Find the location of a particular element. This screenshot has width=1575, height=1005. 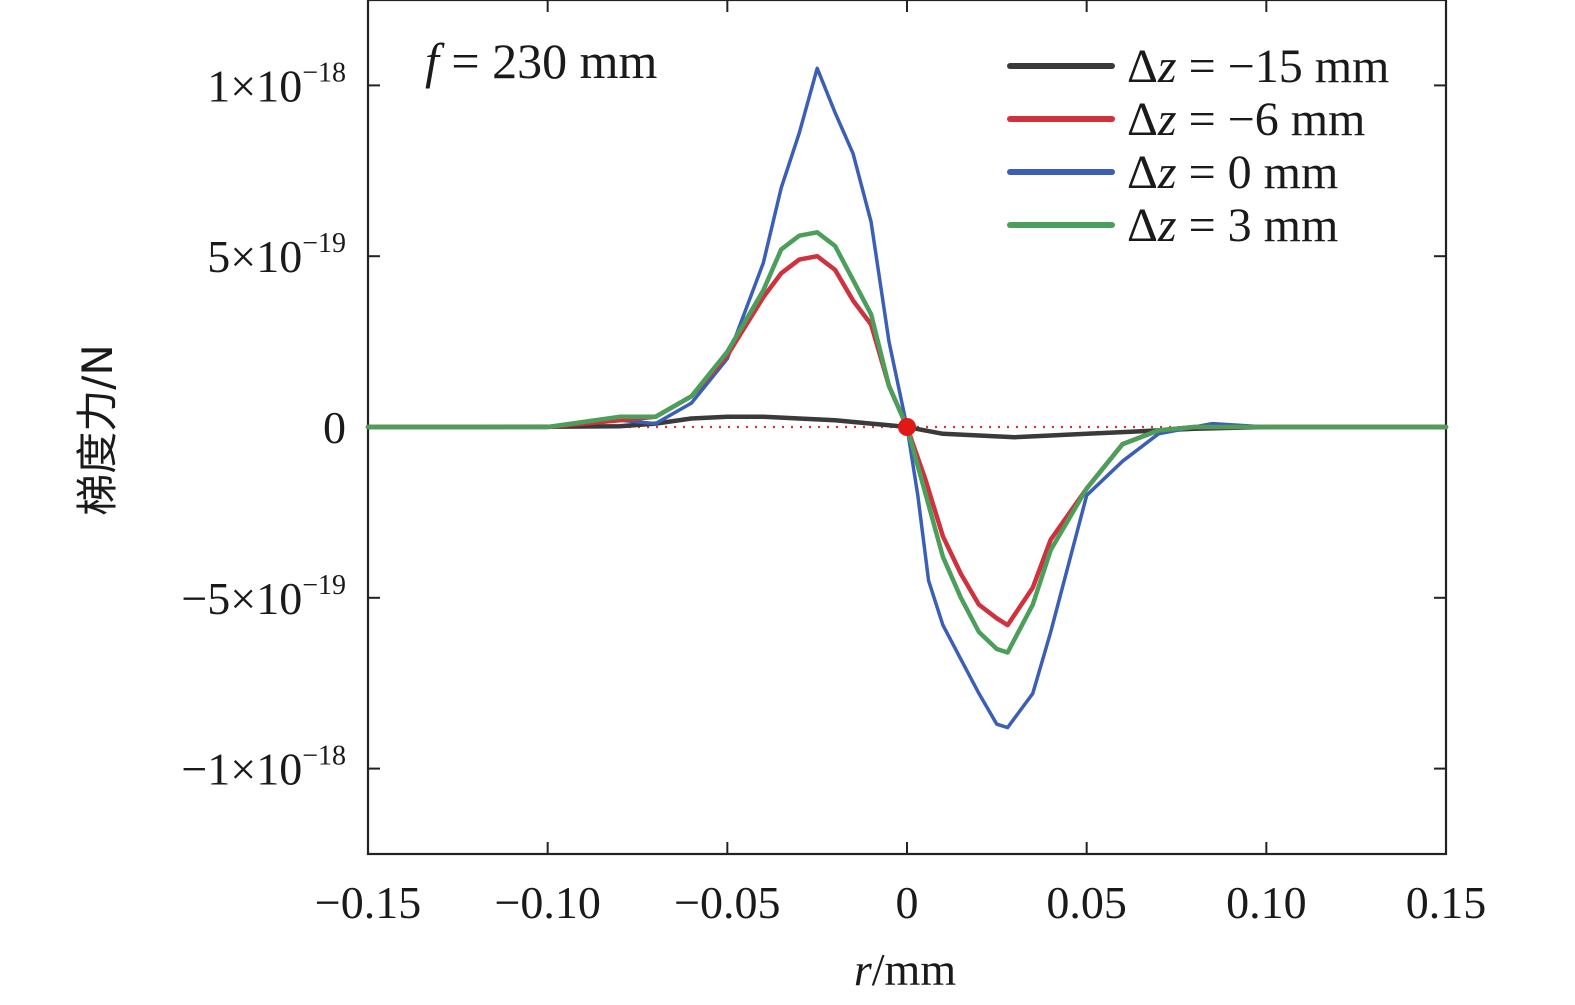

x-tick-label: 0.10 is located at coordinates (1266, 902).